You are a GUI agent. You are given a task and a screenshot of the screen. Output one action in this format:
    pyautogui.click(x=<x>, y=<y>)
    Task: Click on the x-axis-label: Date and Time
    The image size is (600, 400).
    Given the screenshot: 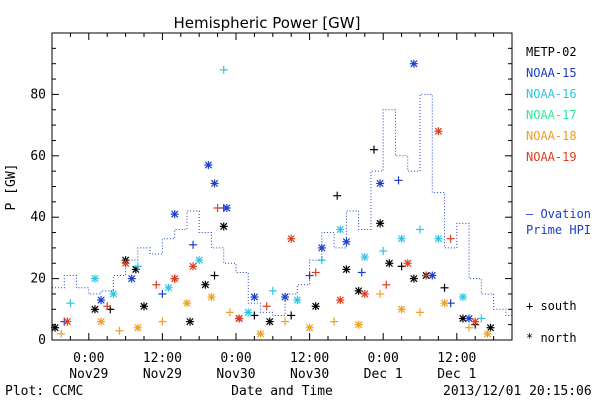 What is the action you would take?
    pyautogui.click(x=282, y=391)
    